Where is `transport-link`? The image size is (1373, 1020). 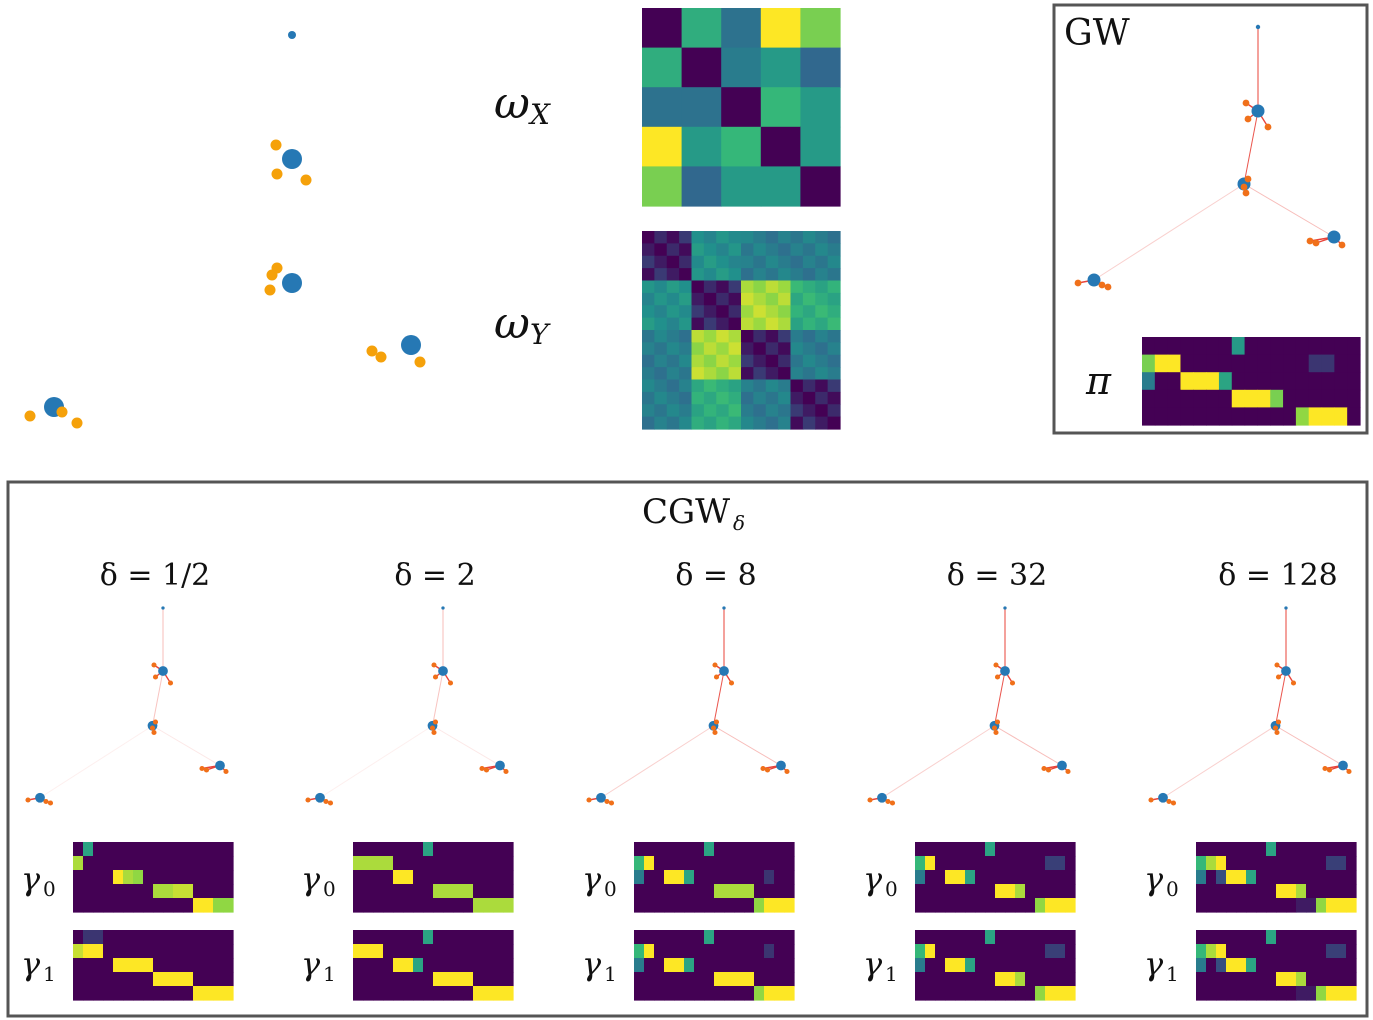
transport-link is located at coordinates (1169, 232).